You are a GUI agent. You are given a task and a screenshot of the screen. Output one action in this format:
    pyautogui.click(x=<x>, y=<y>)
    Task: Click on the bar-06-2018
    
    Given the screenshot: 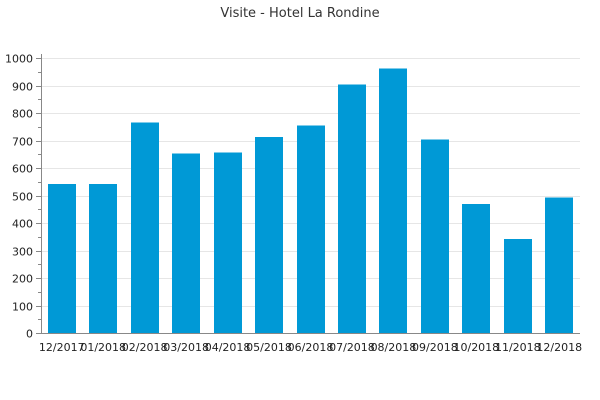 What is the action you would take?
    pyautogui.click(x=311, y=229)
    